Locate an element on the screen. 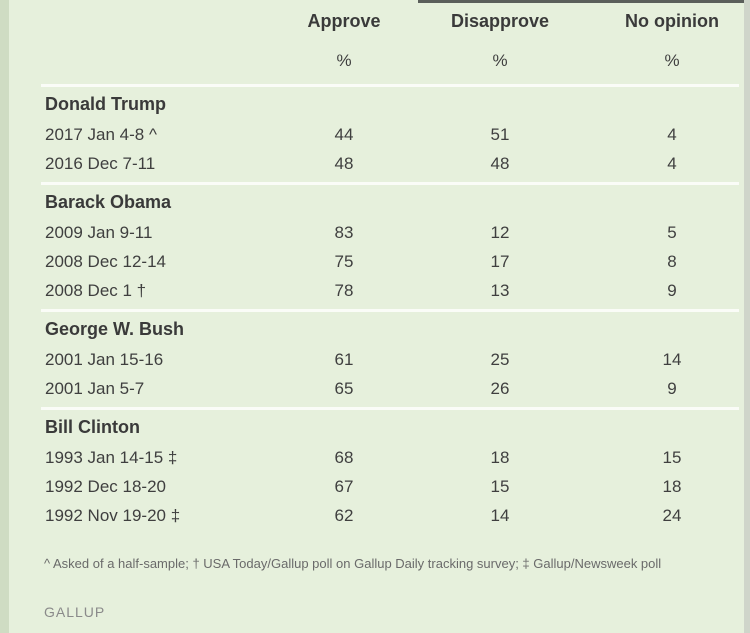 This screenshot has height=633, width=750. table-row: 1992 Dec 18-20 67 15 18 is located at coordinates (390, 486).